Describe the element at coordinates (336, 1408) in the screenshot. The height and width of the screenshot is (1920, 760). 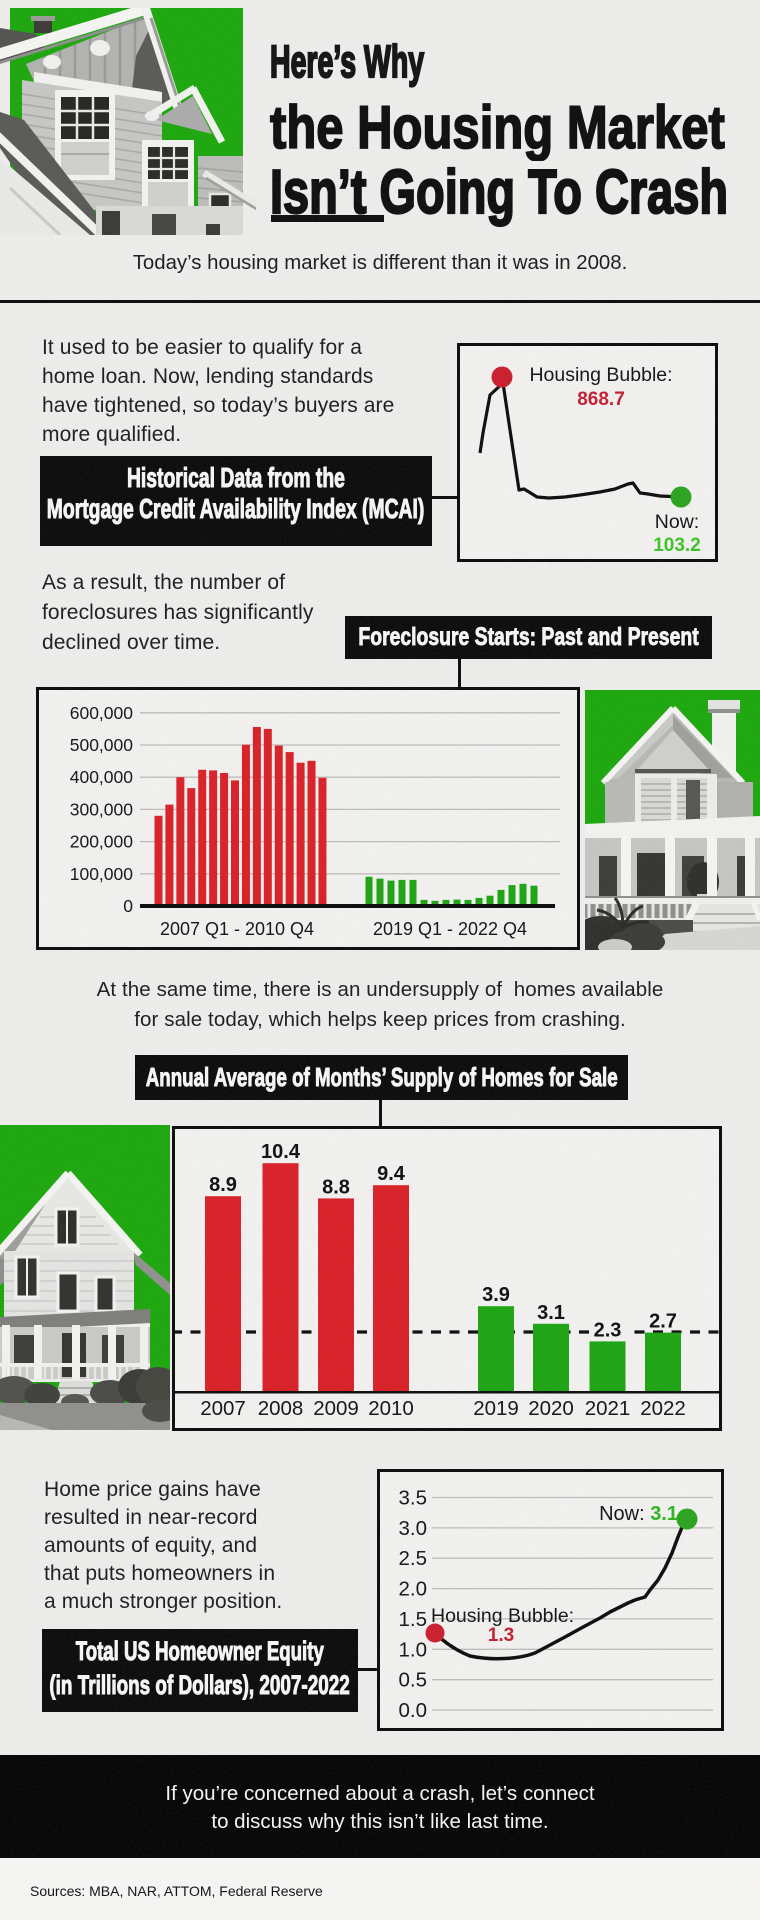
I see `svg-text: 2009` at that location.